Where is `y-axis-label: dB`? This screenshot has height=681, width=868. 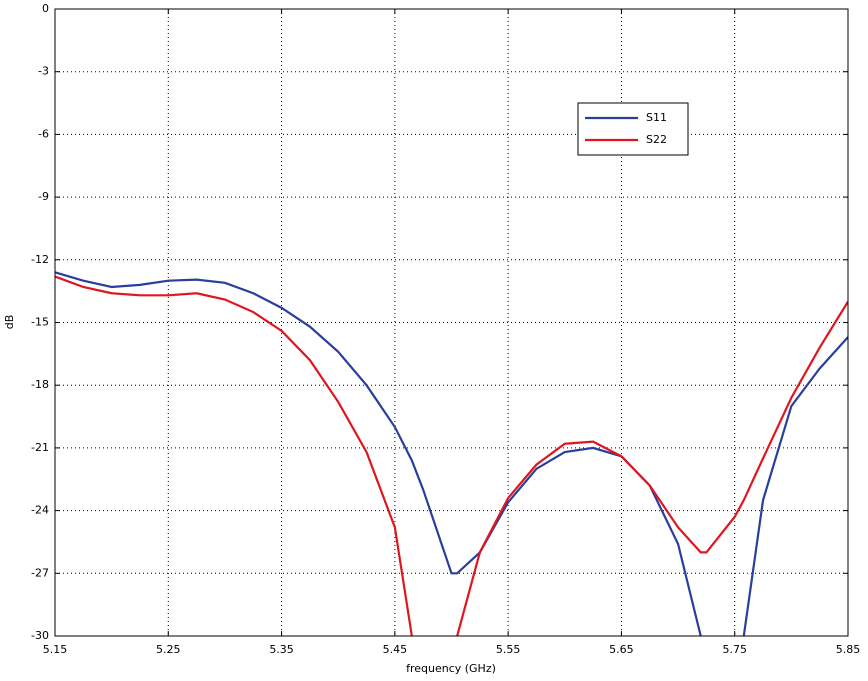 y-axis-label: dB is located at coordinates (9, 322).